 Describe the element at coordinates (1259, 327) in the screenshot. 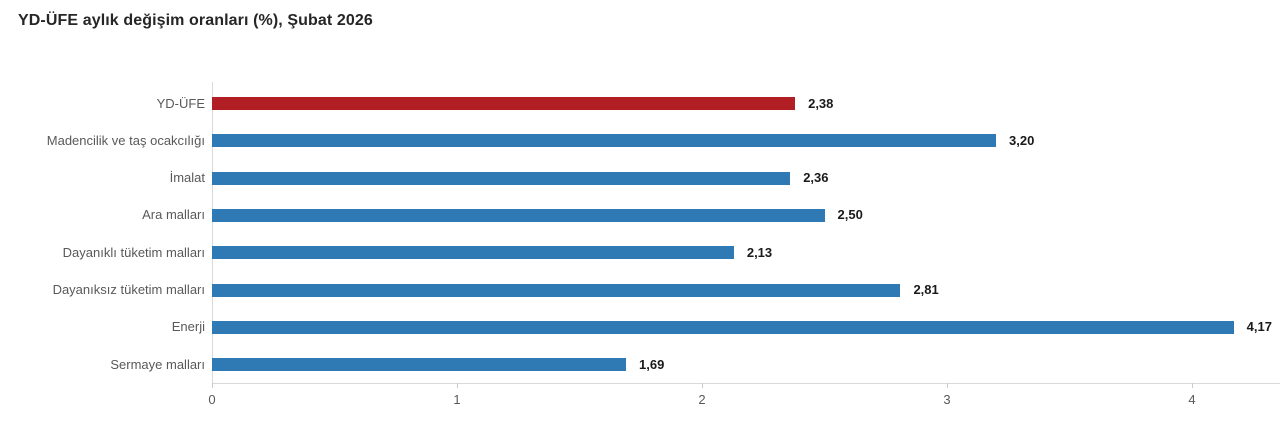

I see `value-label: 4,17` at that location.